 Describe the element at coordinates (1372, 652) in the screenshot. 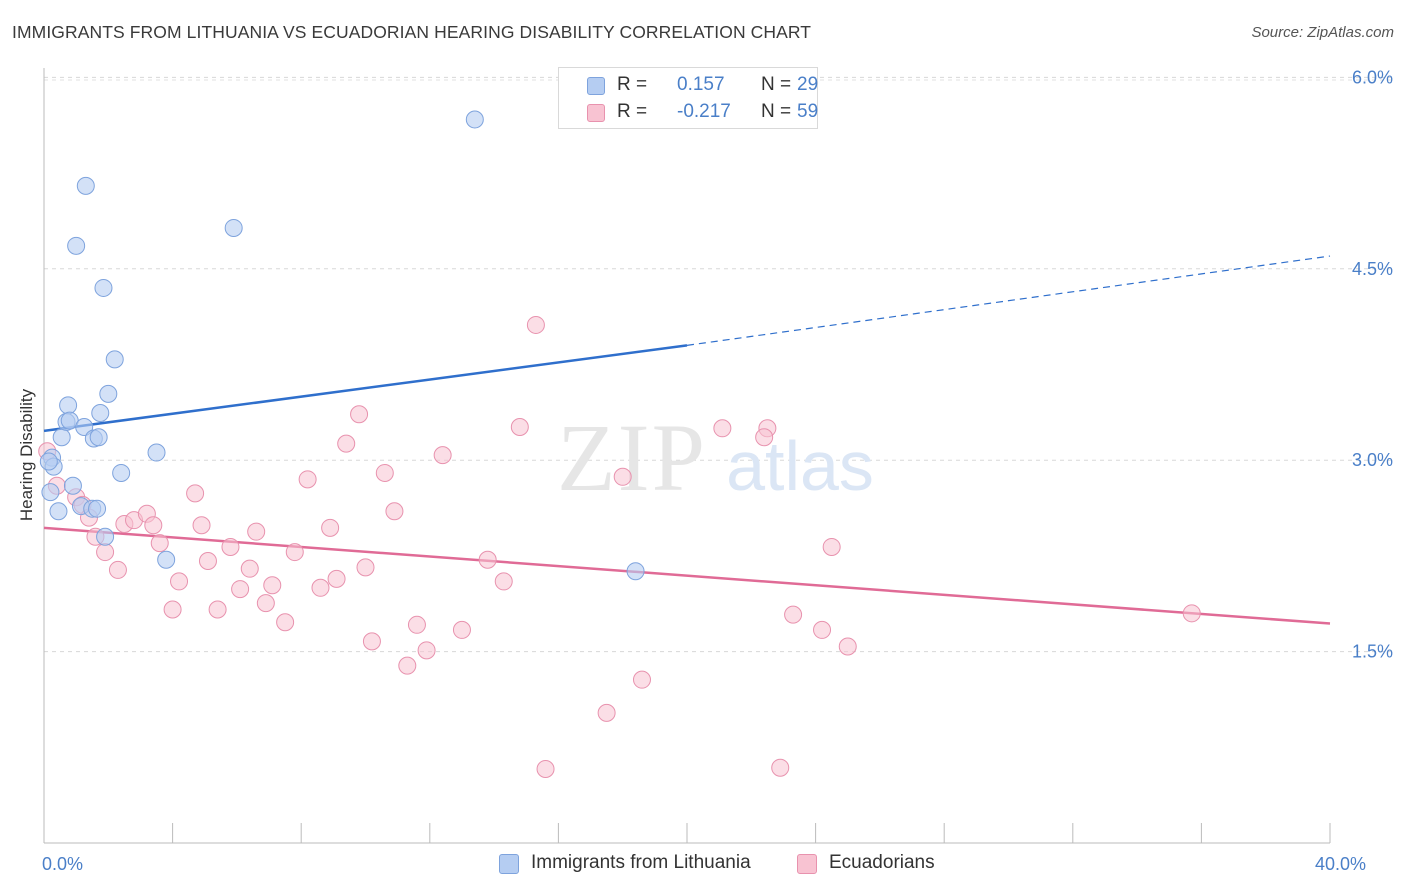

I see `y-tick-label: 1.5%` at that location.